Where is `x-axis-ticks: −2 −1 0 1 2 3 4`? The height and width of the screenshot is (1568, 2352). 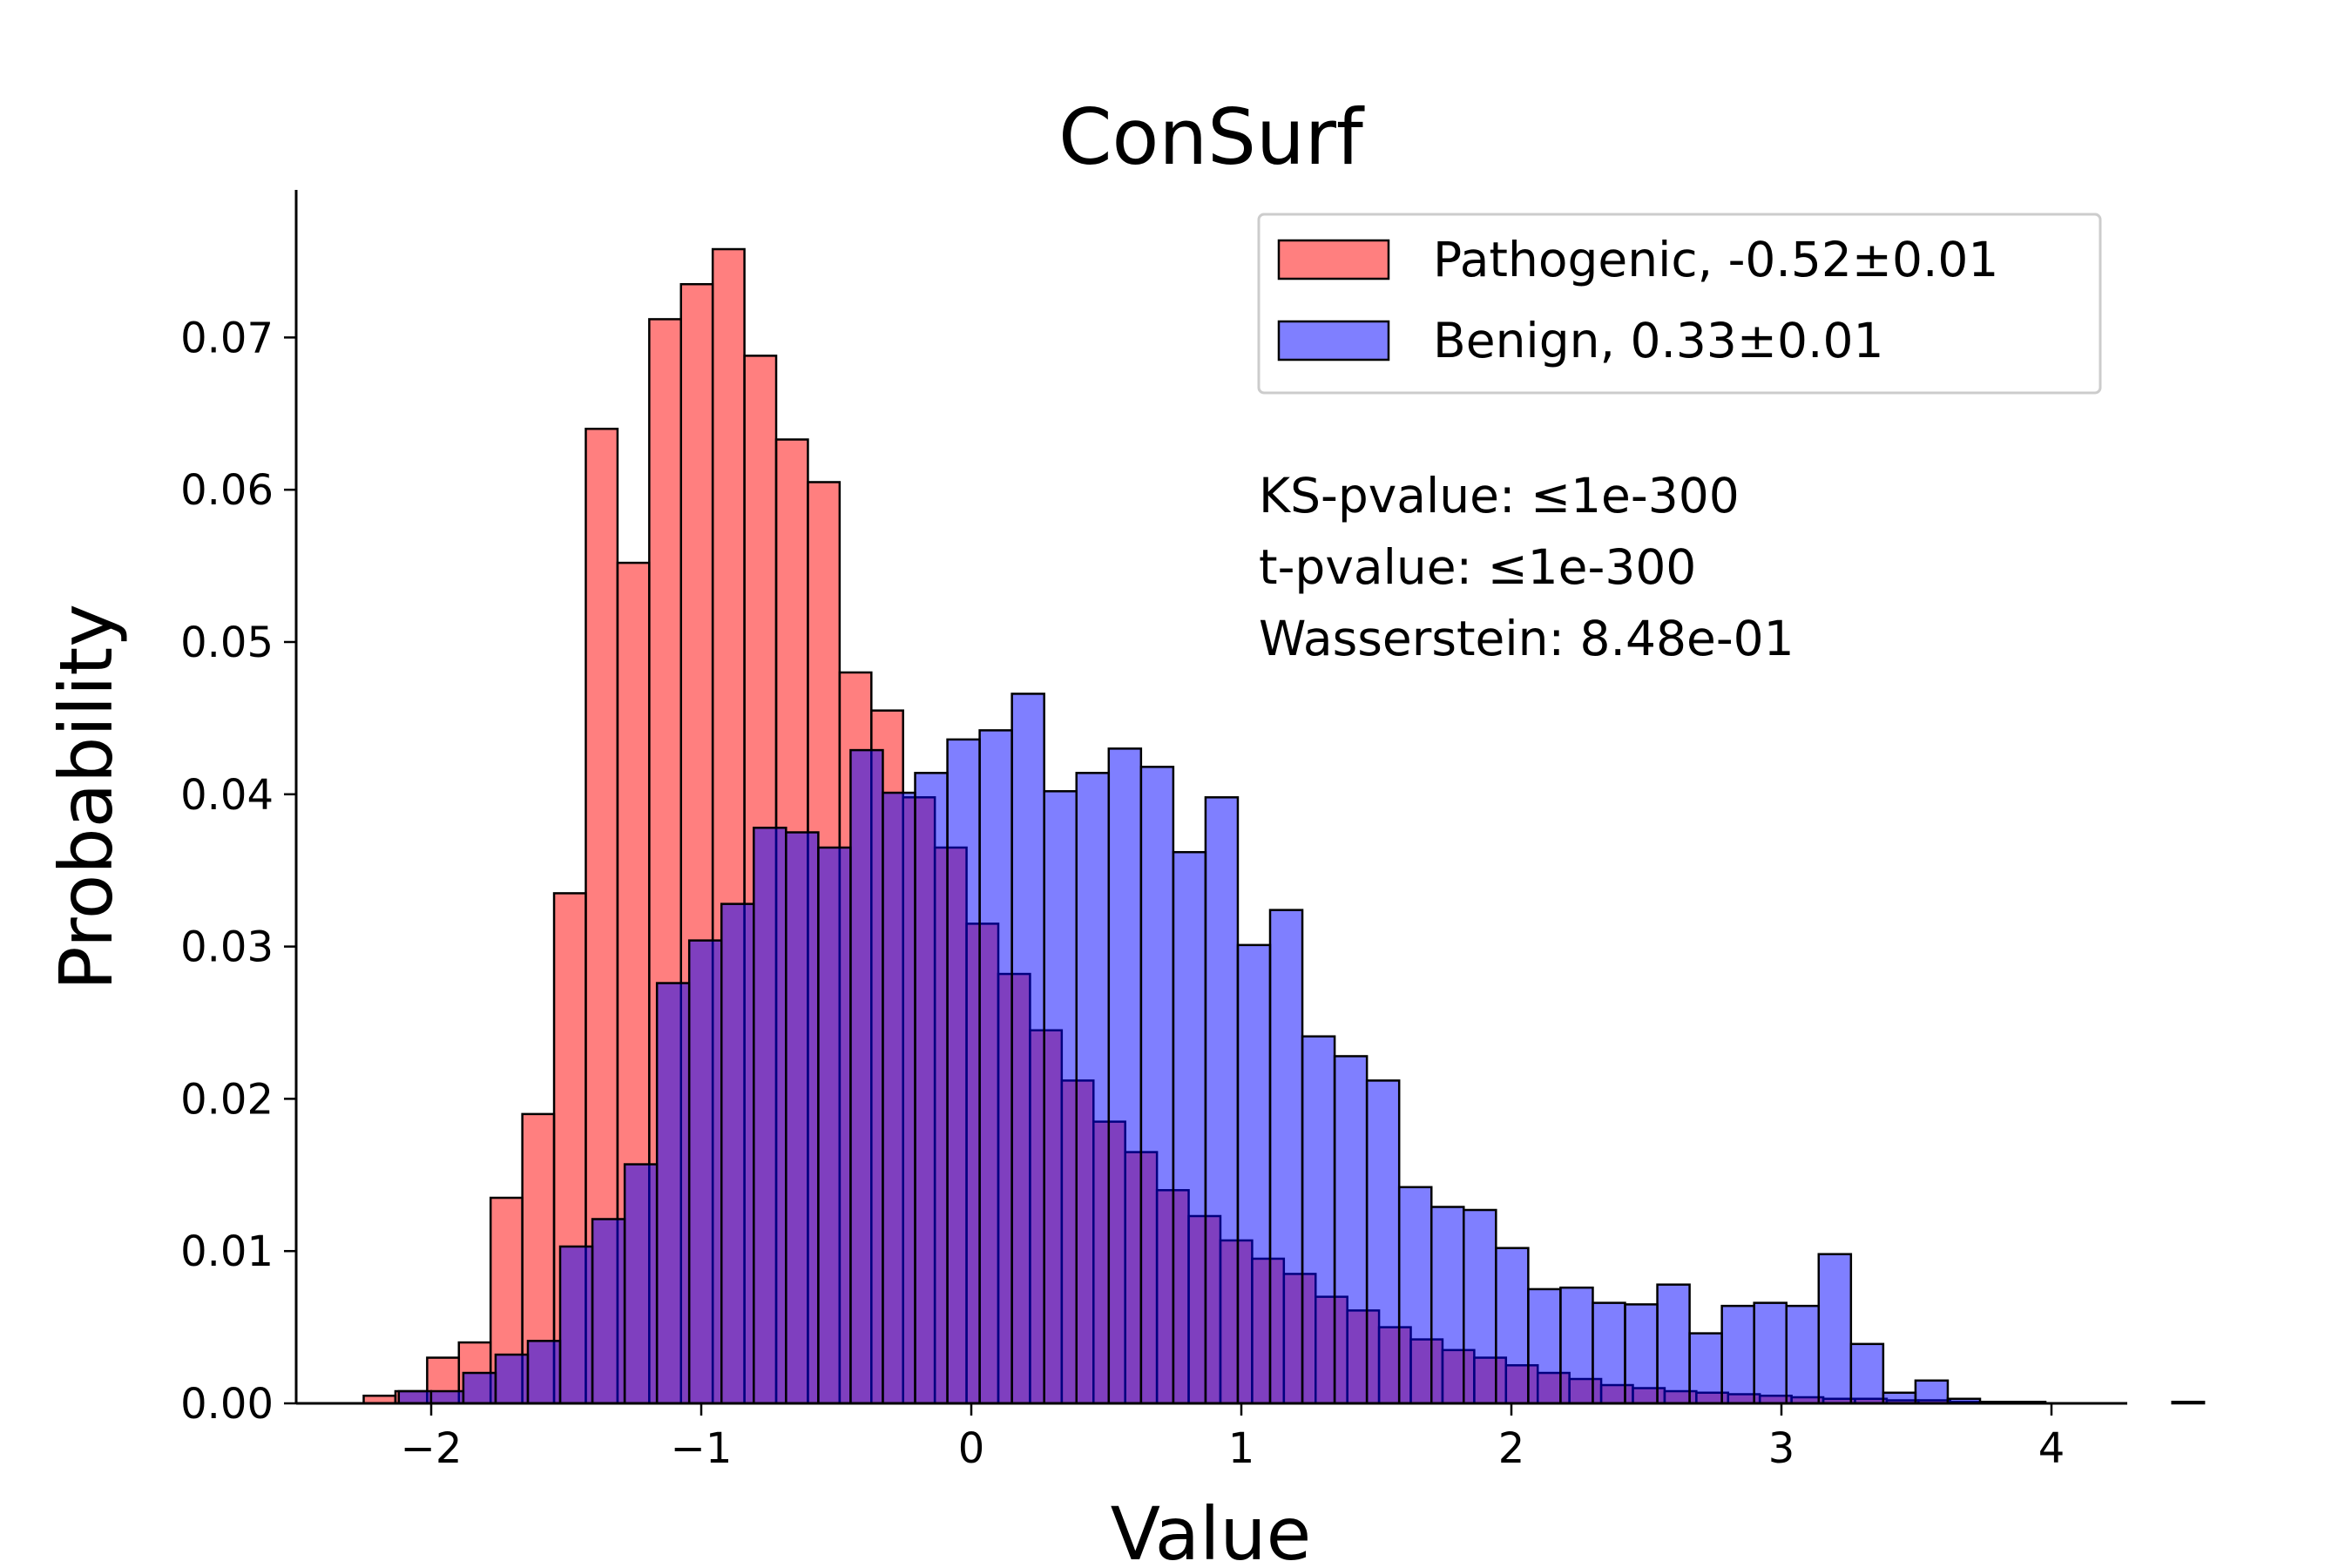
x-axis-ticks: −2 −1 0 1 2 3 4 is located at coordinates (1233, 1438).